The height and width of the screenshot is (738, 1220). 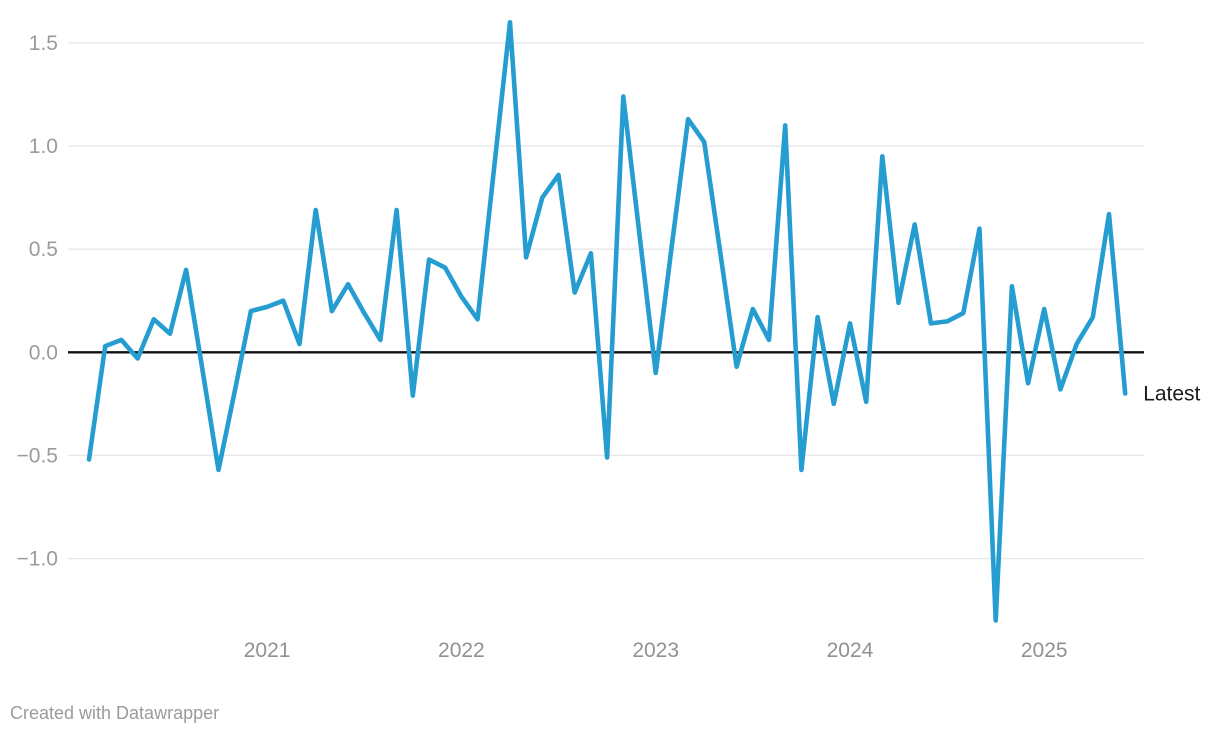 I want to click on y-tick-label: −1.0, so click(x=37, y=559).